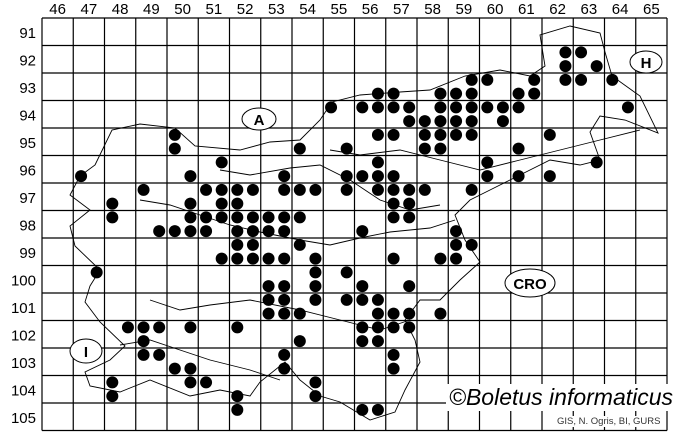 The image size is (680, 436). I want to click on row-label: 97, so click(27, 198).